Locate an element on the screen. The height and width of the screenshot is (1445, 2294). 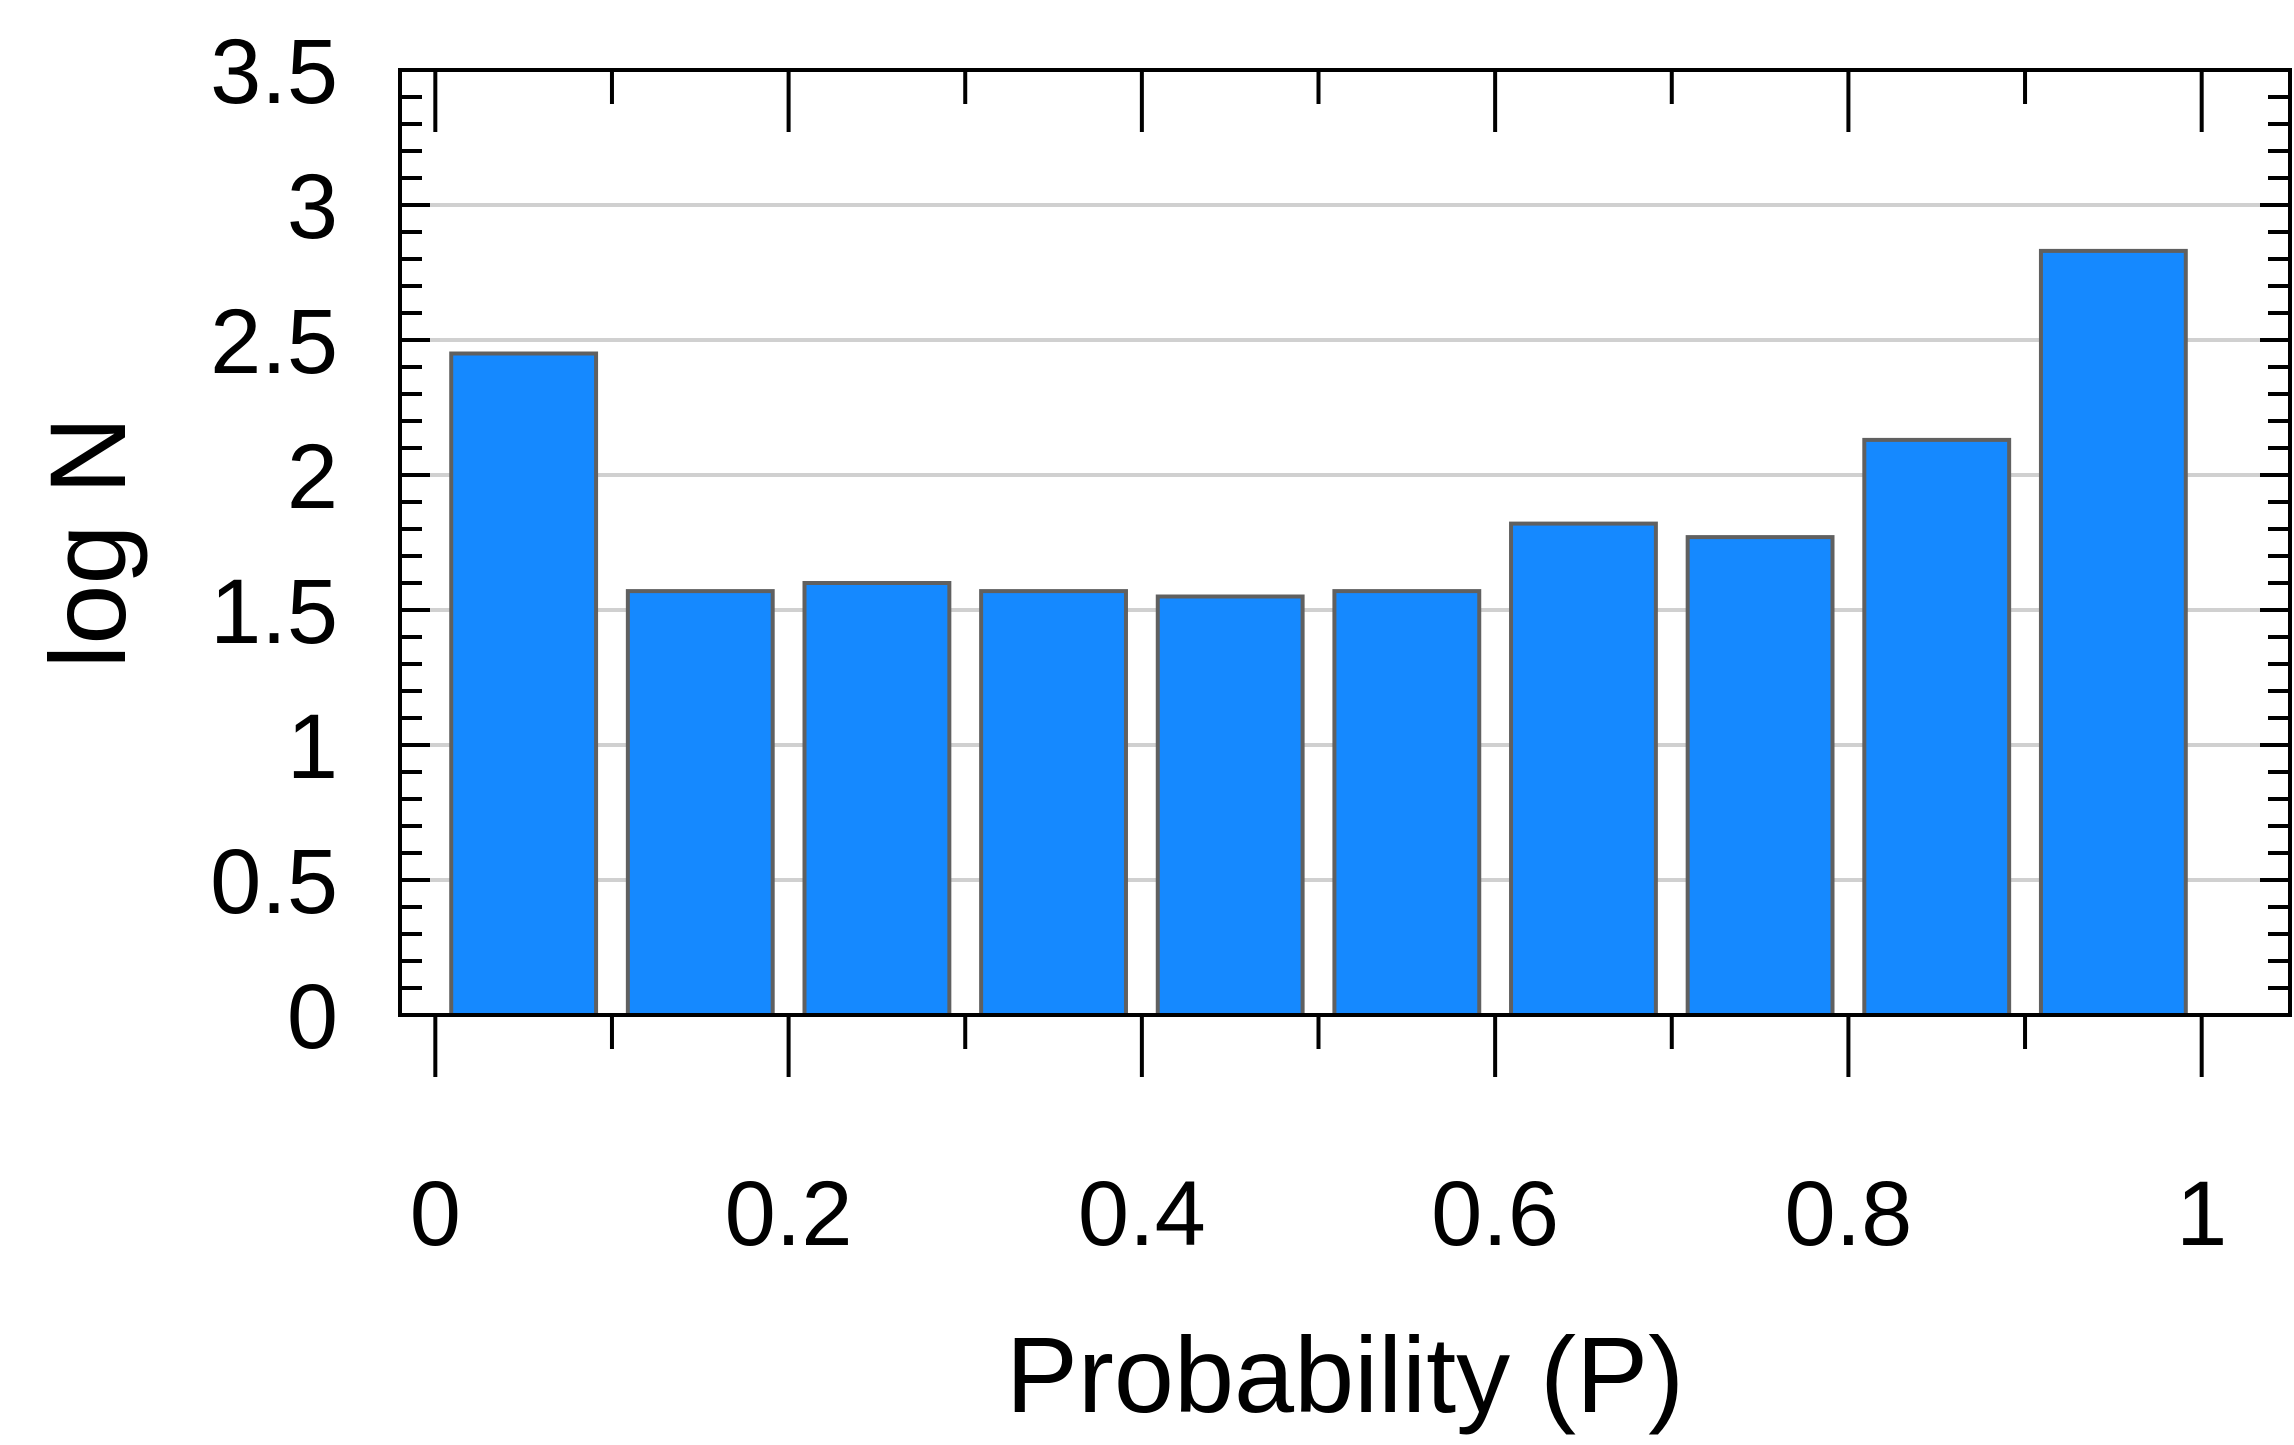
x-tick-label: 0.6 is located at coordinates (1495, 1214).